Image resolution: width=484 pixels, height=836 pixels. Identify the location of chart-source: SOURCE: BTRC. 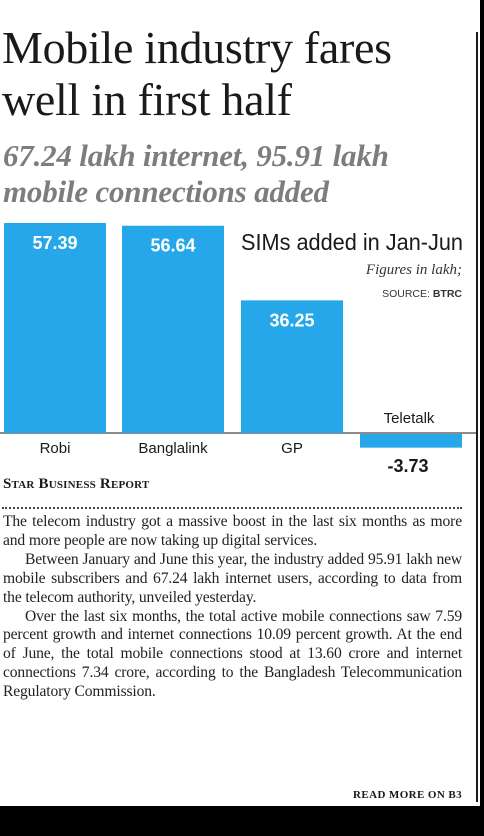
(422, 294).